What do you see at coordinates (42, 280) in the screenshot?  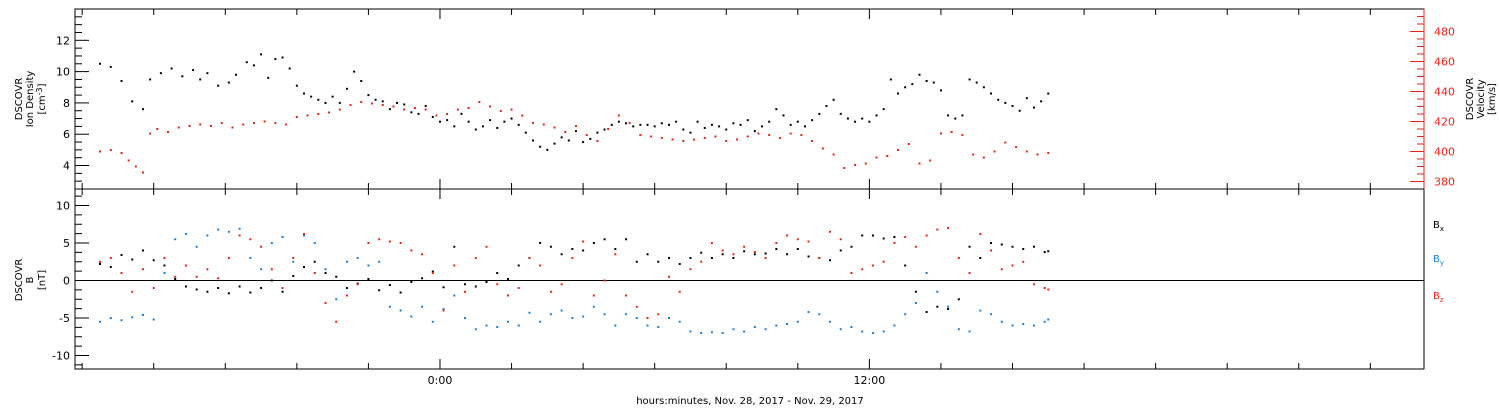 I see `bottom-left-label-line-3: [nT]` at bounding box center [42, 280].